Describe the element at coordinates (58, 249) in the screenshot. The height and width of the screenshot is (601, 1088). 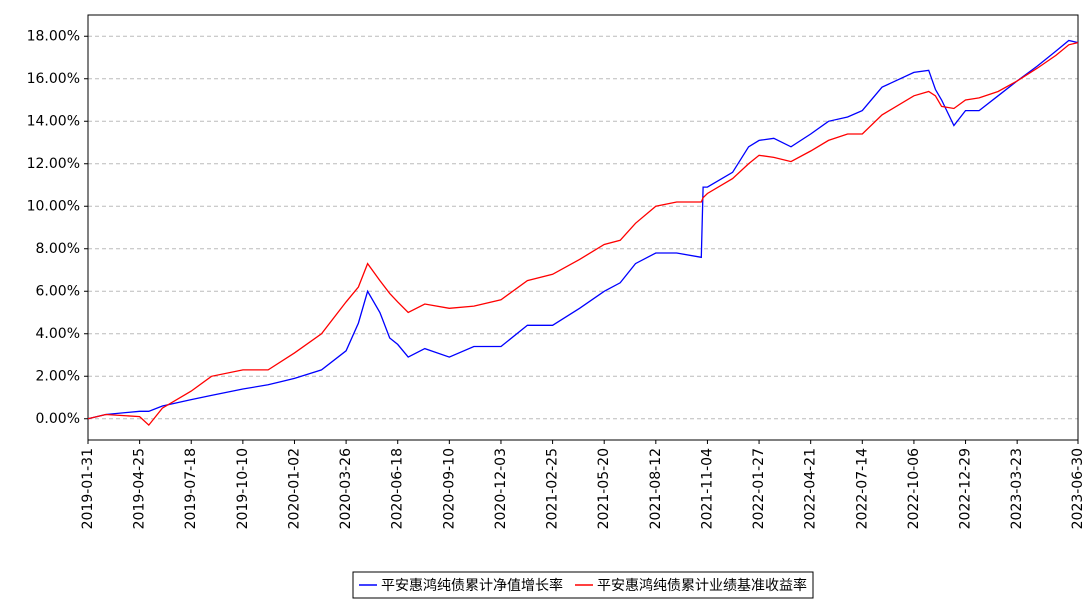
I see `y-tick-label: 8.00%` at that location.